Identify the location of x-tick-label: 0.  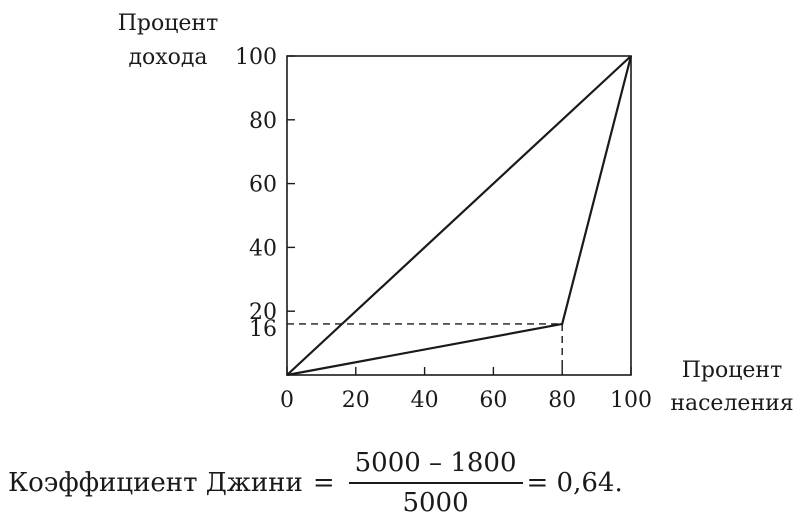
(287, 400).